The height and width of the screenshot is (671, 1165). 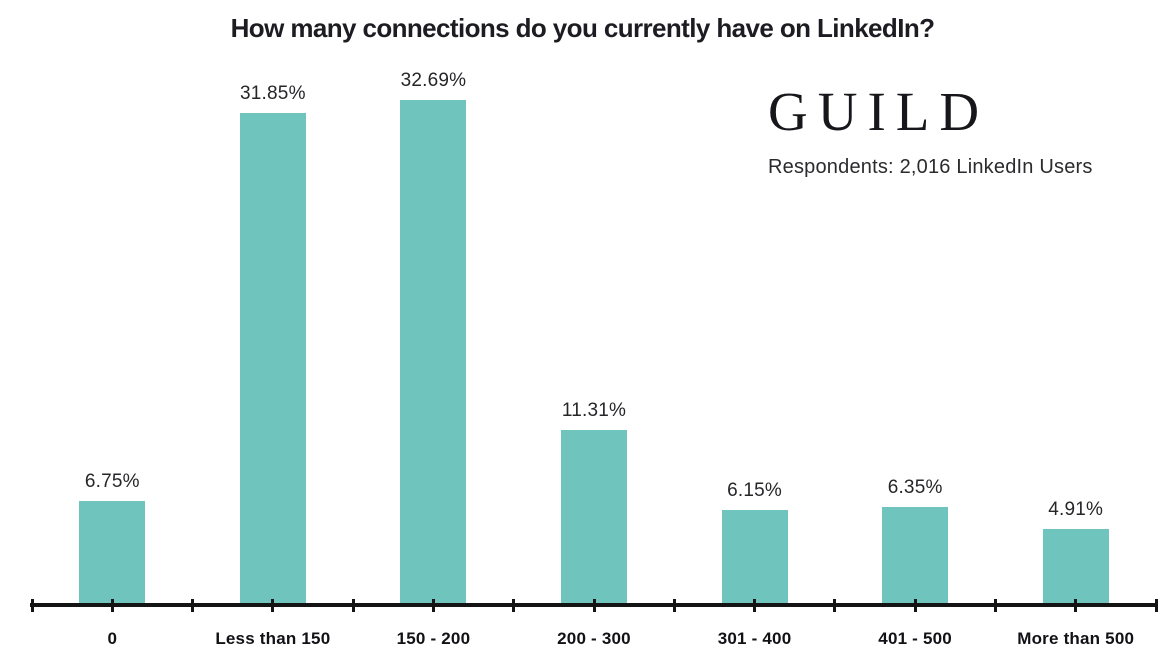 What do you see at coordinates (915, 487) in the screenshot?
I see `bar-value-label: 6.35%` at bounding box center [915, 487].